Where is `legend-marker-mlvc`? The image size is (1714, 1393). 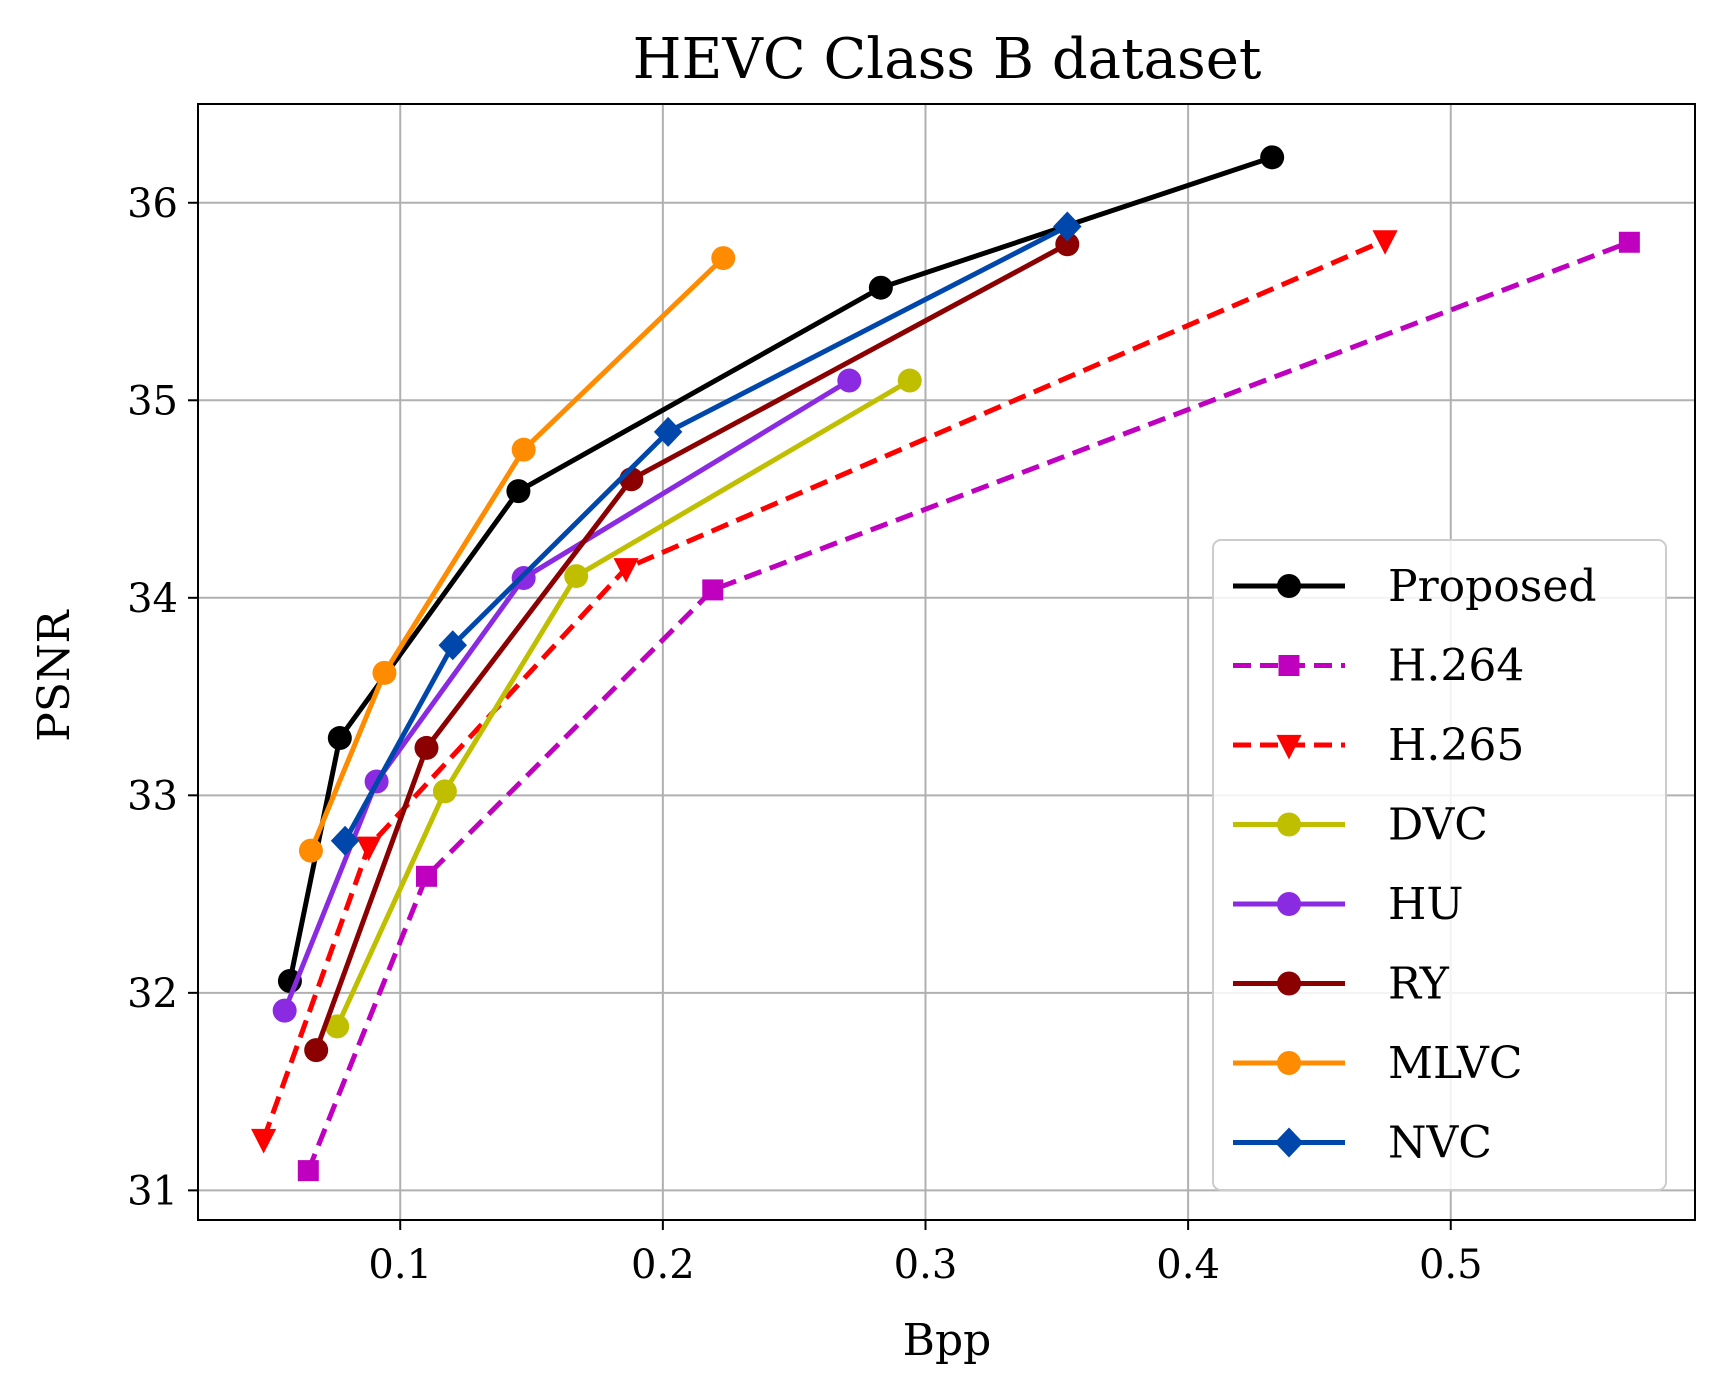
legend-marker-mlvc is located at coordinates (1289, 1063).